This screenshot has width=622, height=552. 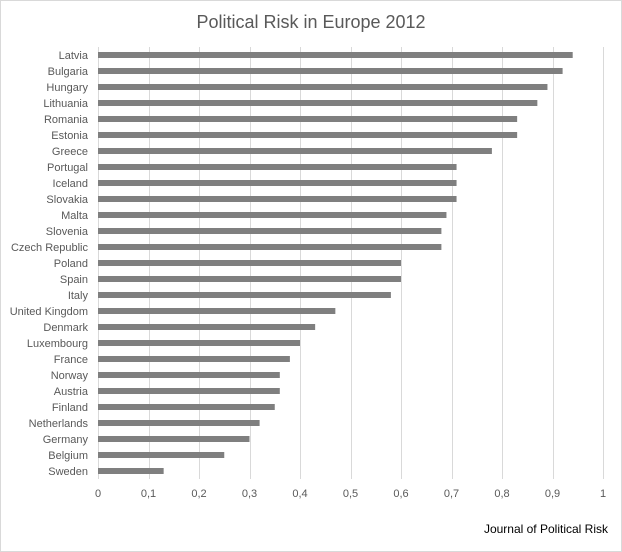 What do you see at coordinates (68, 456) in the screenshot?
I see `category-label: Belgium` at bounding box center [68, 456].